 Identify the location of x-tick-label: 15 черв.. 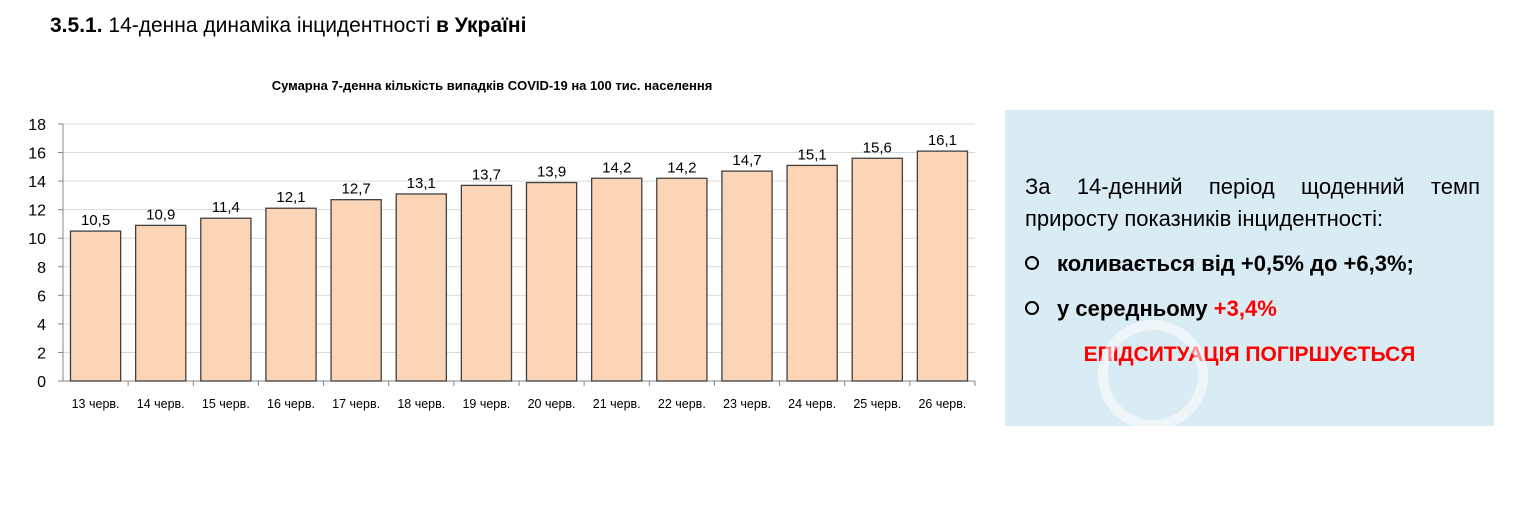
(226, 404).